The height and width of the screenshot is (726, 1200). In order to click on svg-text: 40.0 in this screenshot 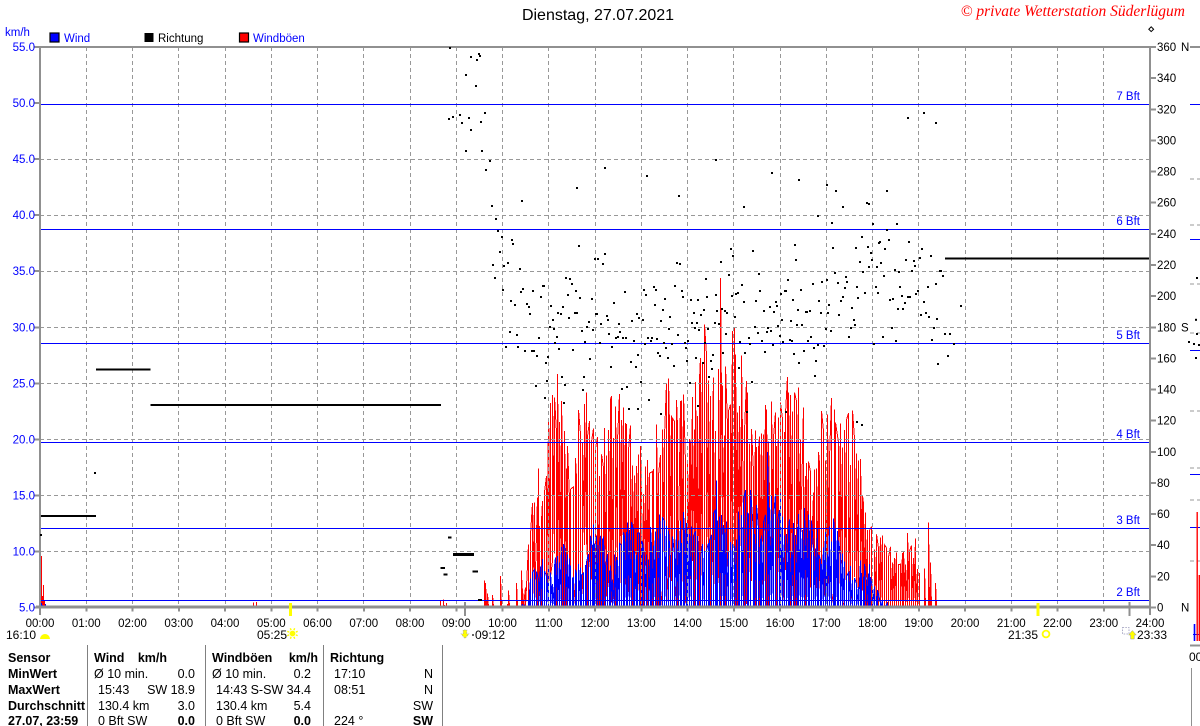, I will do `click(24, 216)`.